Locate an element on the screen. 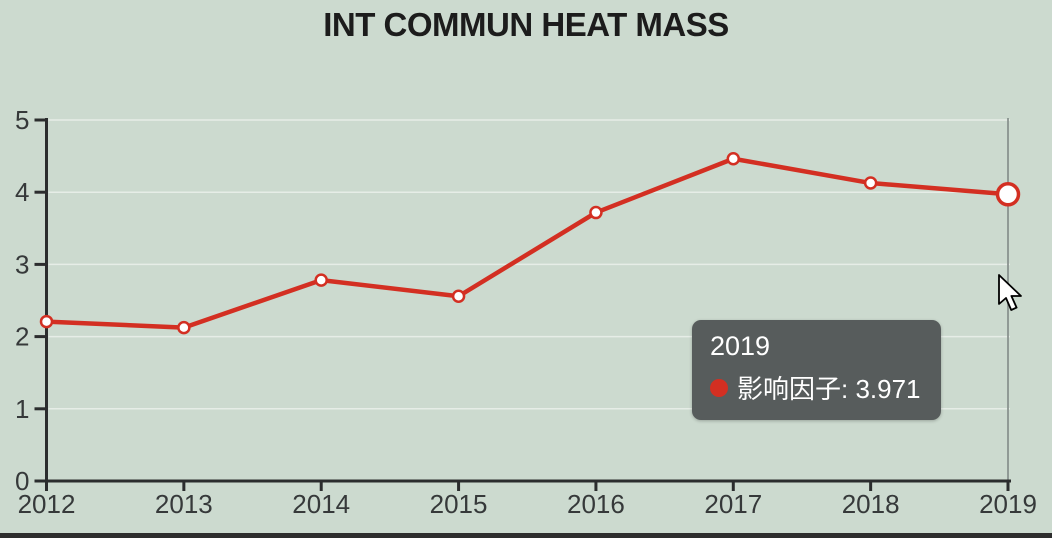  tooltip-series-value: 影响因子: 3.971 is located at coordinates (829, 389).